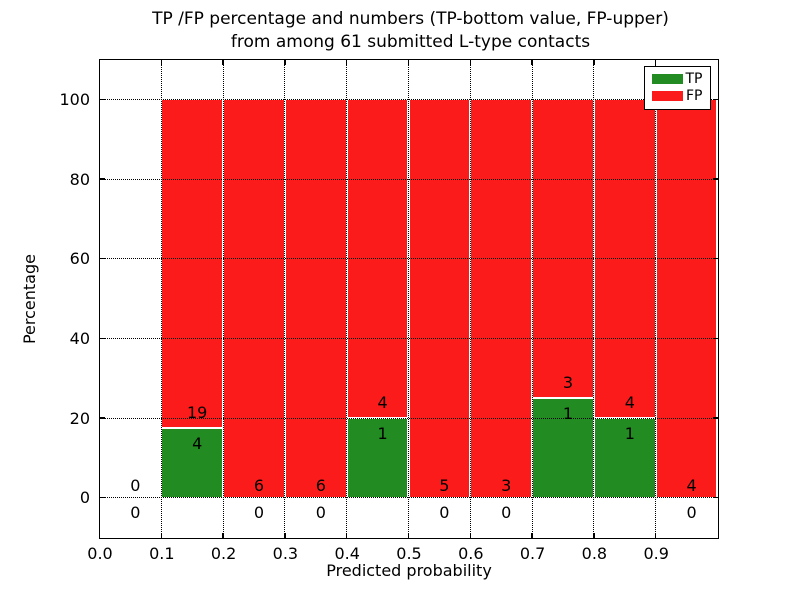 The image size is (800, 600). What do you see at coordinates (29, 299) in the screenshot?
I see `y-axis-label: Percentage` at bounding box center [29, 299].